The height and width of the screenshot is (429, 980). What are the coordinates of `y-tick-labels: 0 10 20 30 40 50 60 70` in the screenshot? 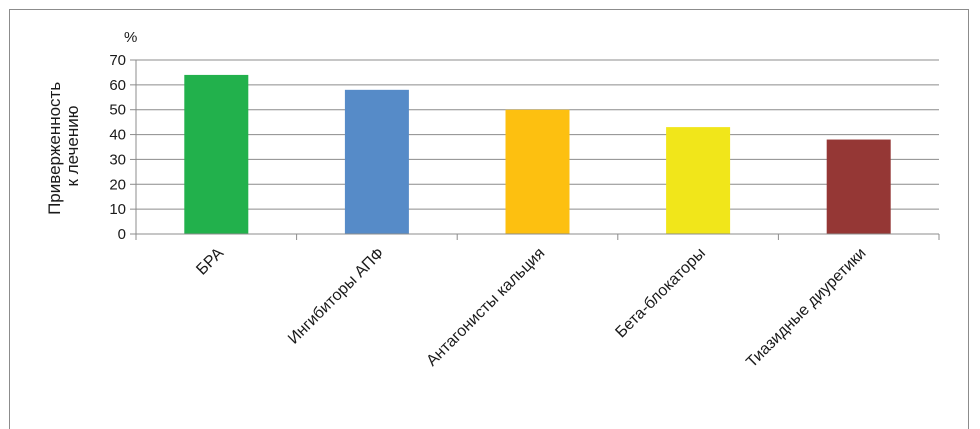 It's located at (117, 147).